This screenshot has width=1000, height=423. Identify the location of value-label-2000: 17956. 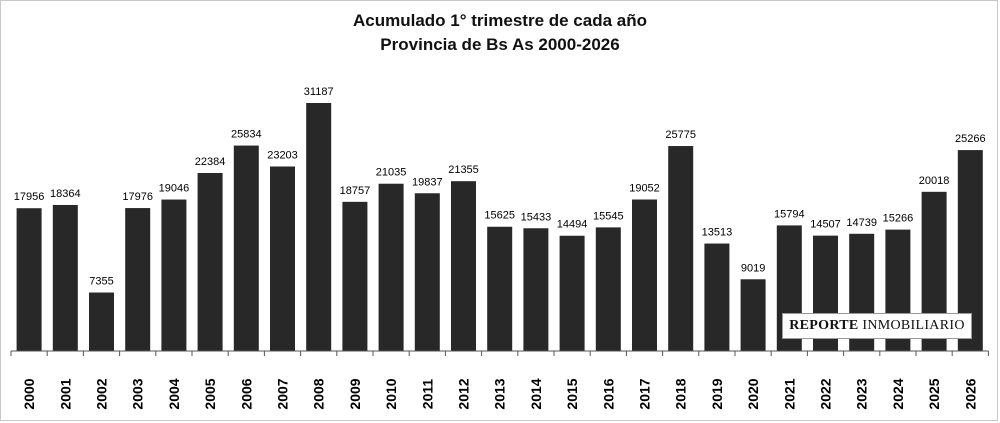
(29, 197).